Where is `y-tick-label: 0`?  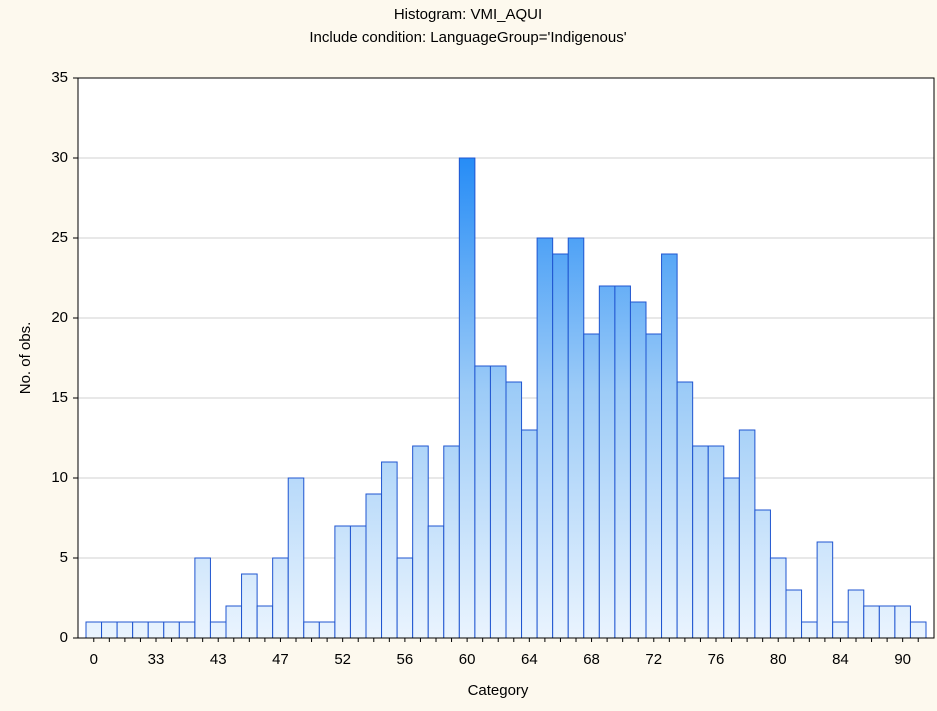
y-tick-label: 0 is located at coordinates (64, 637).